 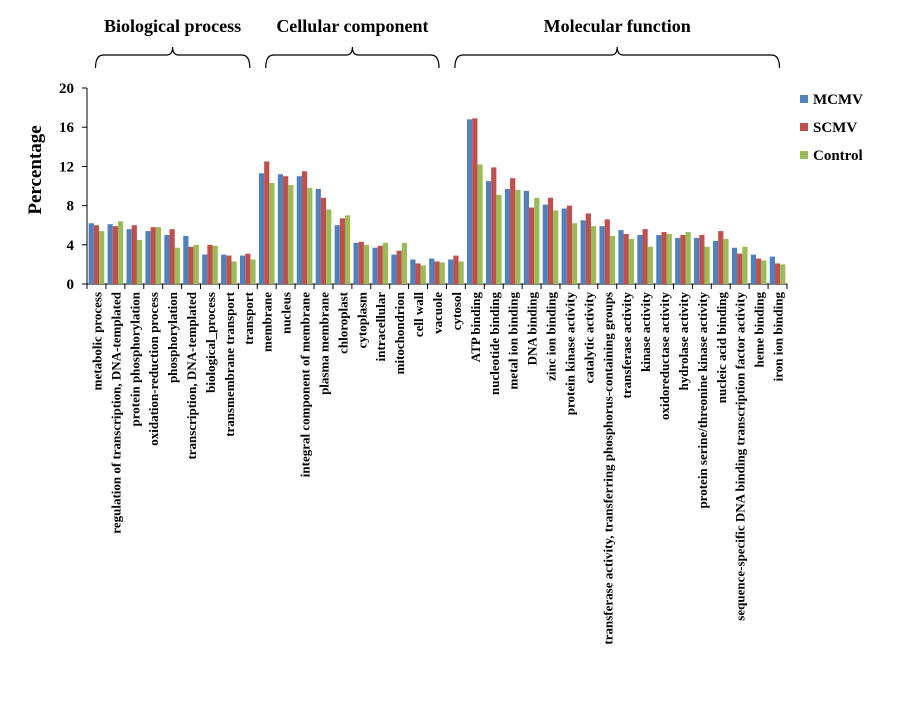 I want to click on y-tick-label: 20, so click(x=66, y=89).